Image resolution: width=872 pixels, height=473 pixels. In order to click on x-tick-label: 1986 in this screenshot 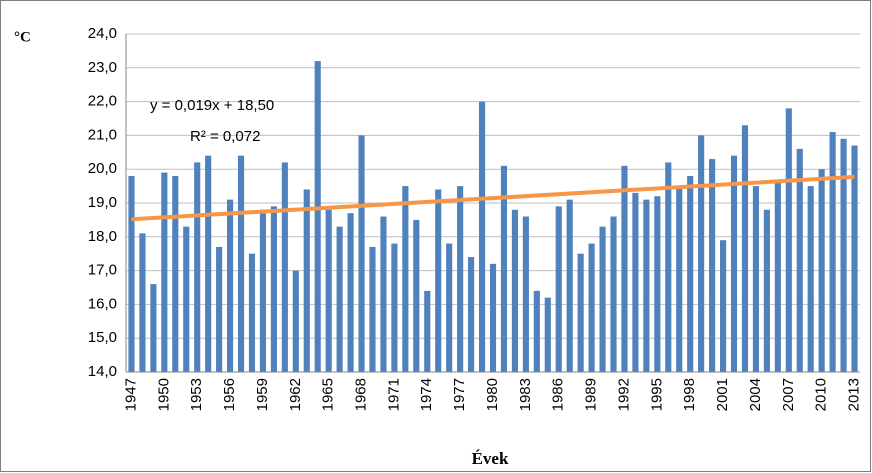, I will do `click(558, 394)`.